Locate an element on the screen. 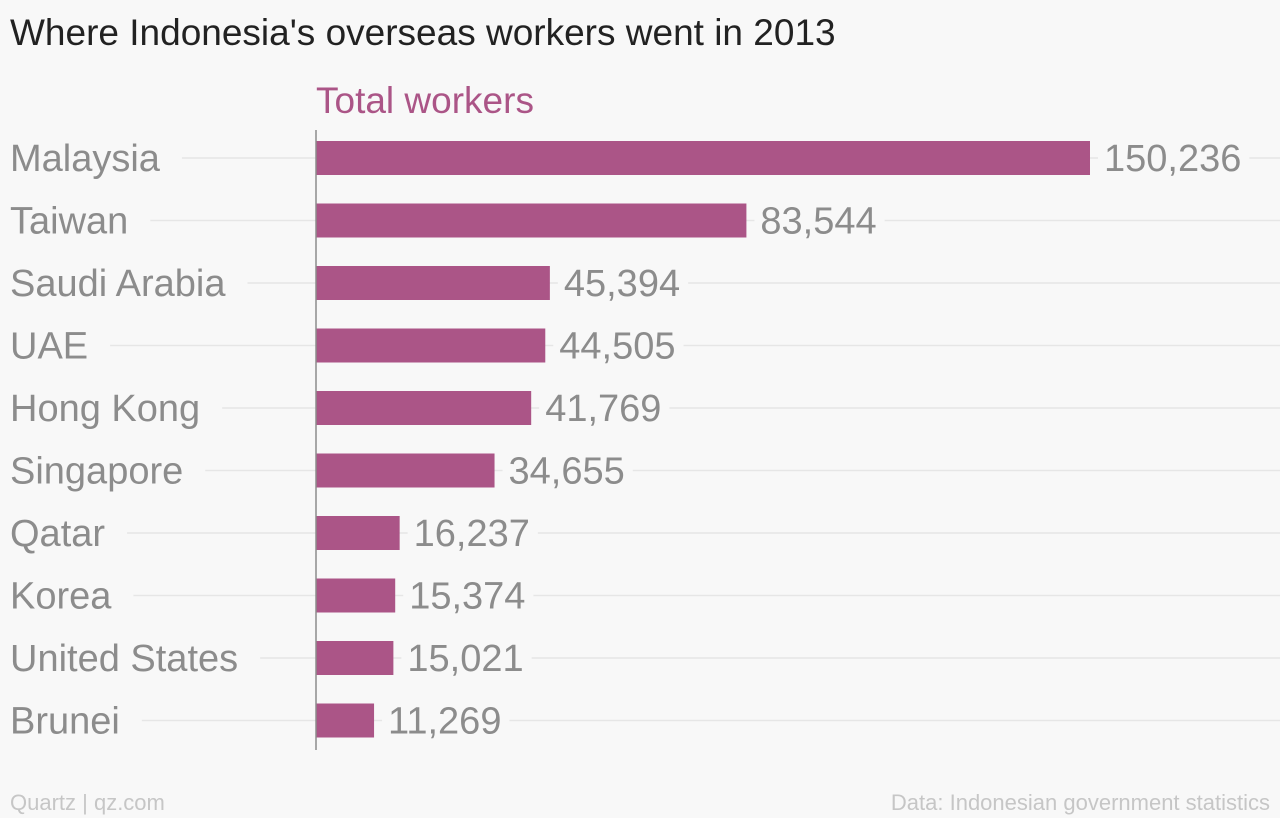  category-label: United States is located at coordinates (124, 659).